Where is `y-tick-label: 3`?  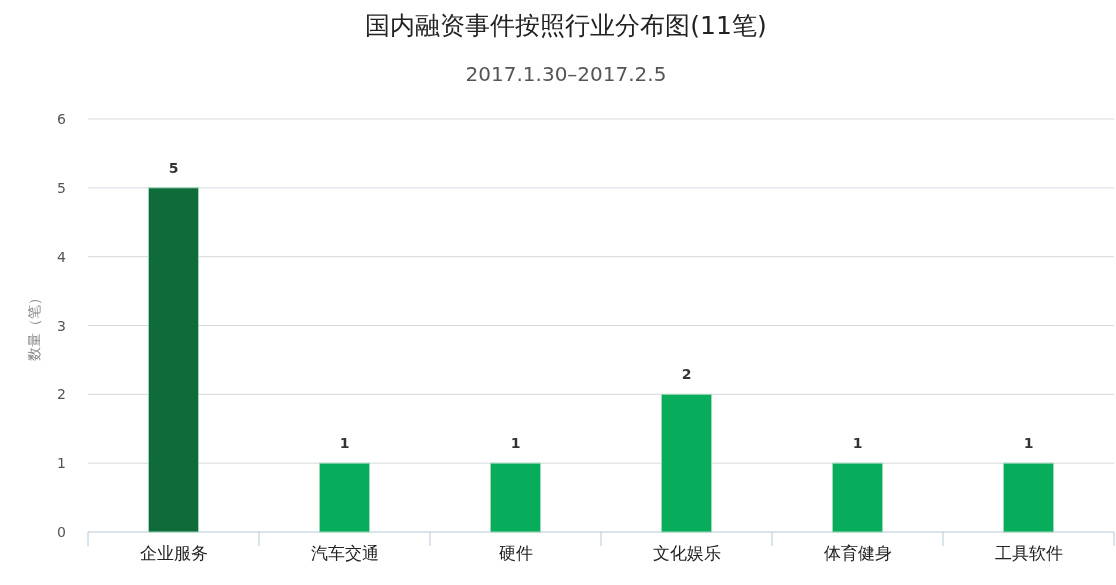
y-tick-label: 3 is located at coordinates (61, 325).